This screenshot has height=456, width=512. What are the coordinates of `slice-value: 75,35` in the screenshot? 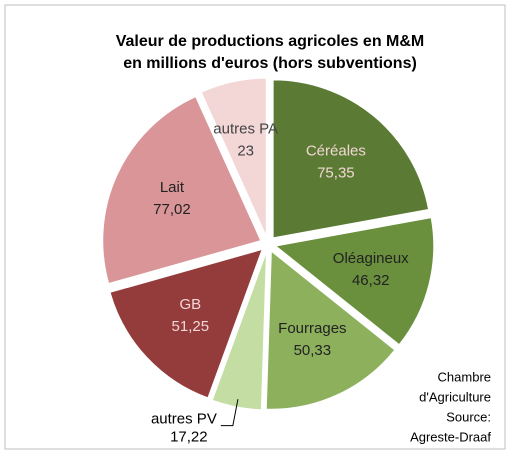 It's located at (336, 173).